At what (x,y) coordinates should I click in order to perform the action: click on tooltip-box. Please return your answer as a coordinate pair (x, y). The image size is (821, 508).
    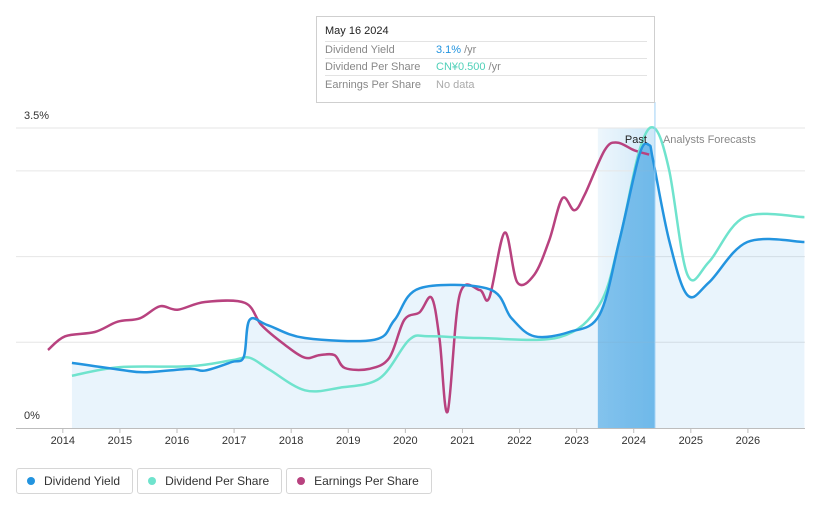
    Looking at the image, I should click on (485, 59).